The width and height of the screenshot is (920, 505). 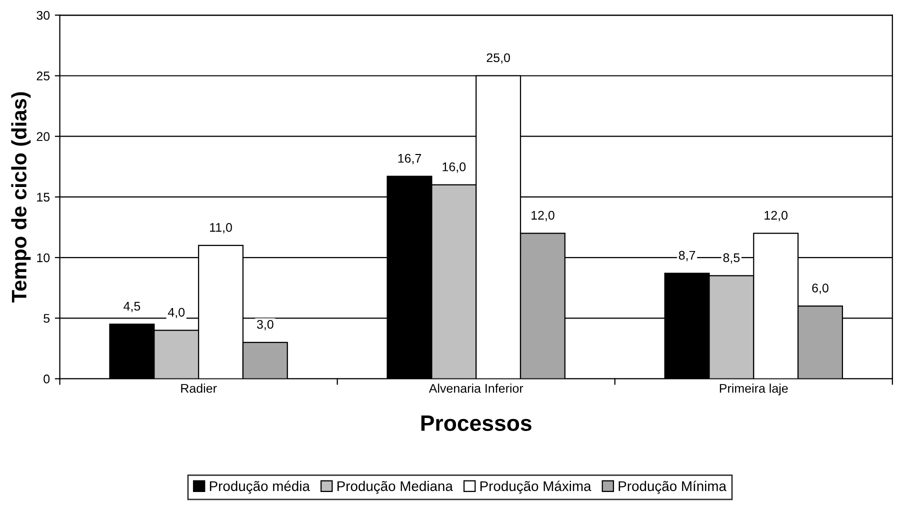 I want to click on data-label: 25,0, so click(x=498, y=58).